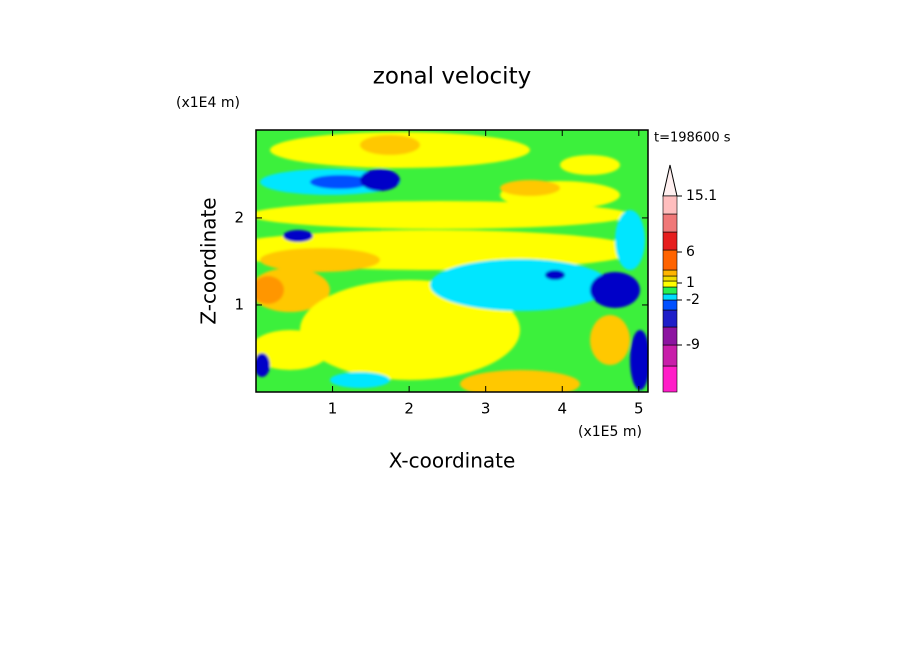  Describe the element at coordinates (333, 409) in the screenshot. I see `x-tick-label: 1` at that location.